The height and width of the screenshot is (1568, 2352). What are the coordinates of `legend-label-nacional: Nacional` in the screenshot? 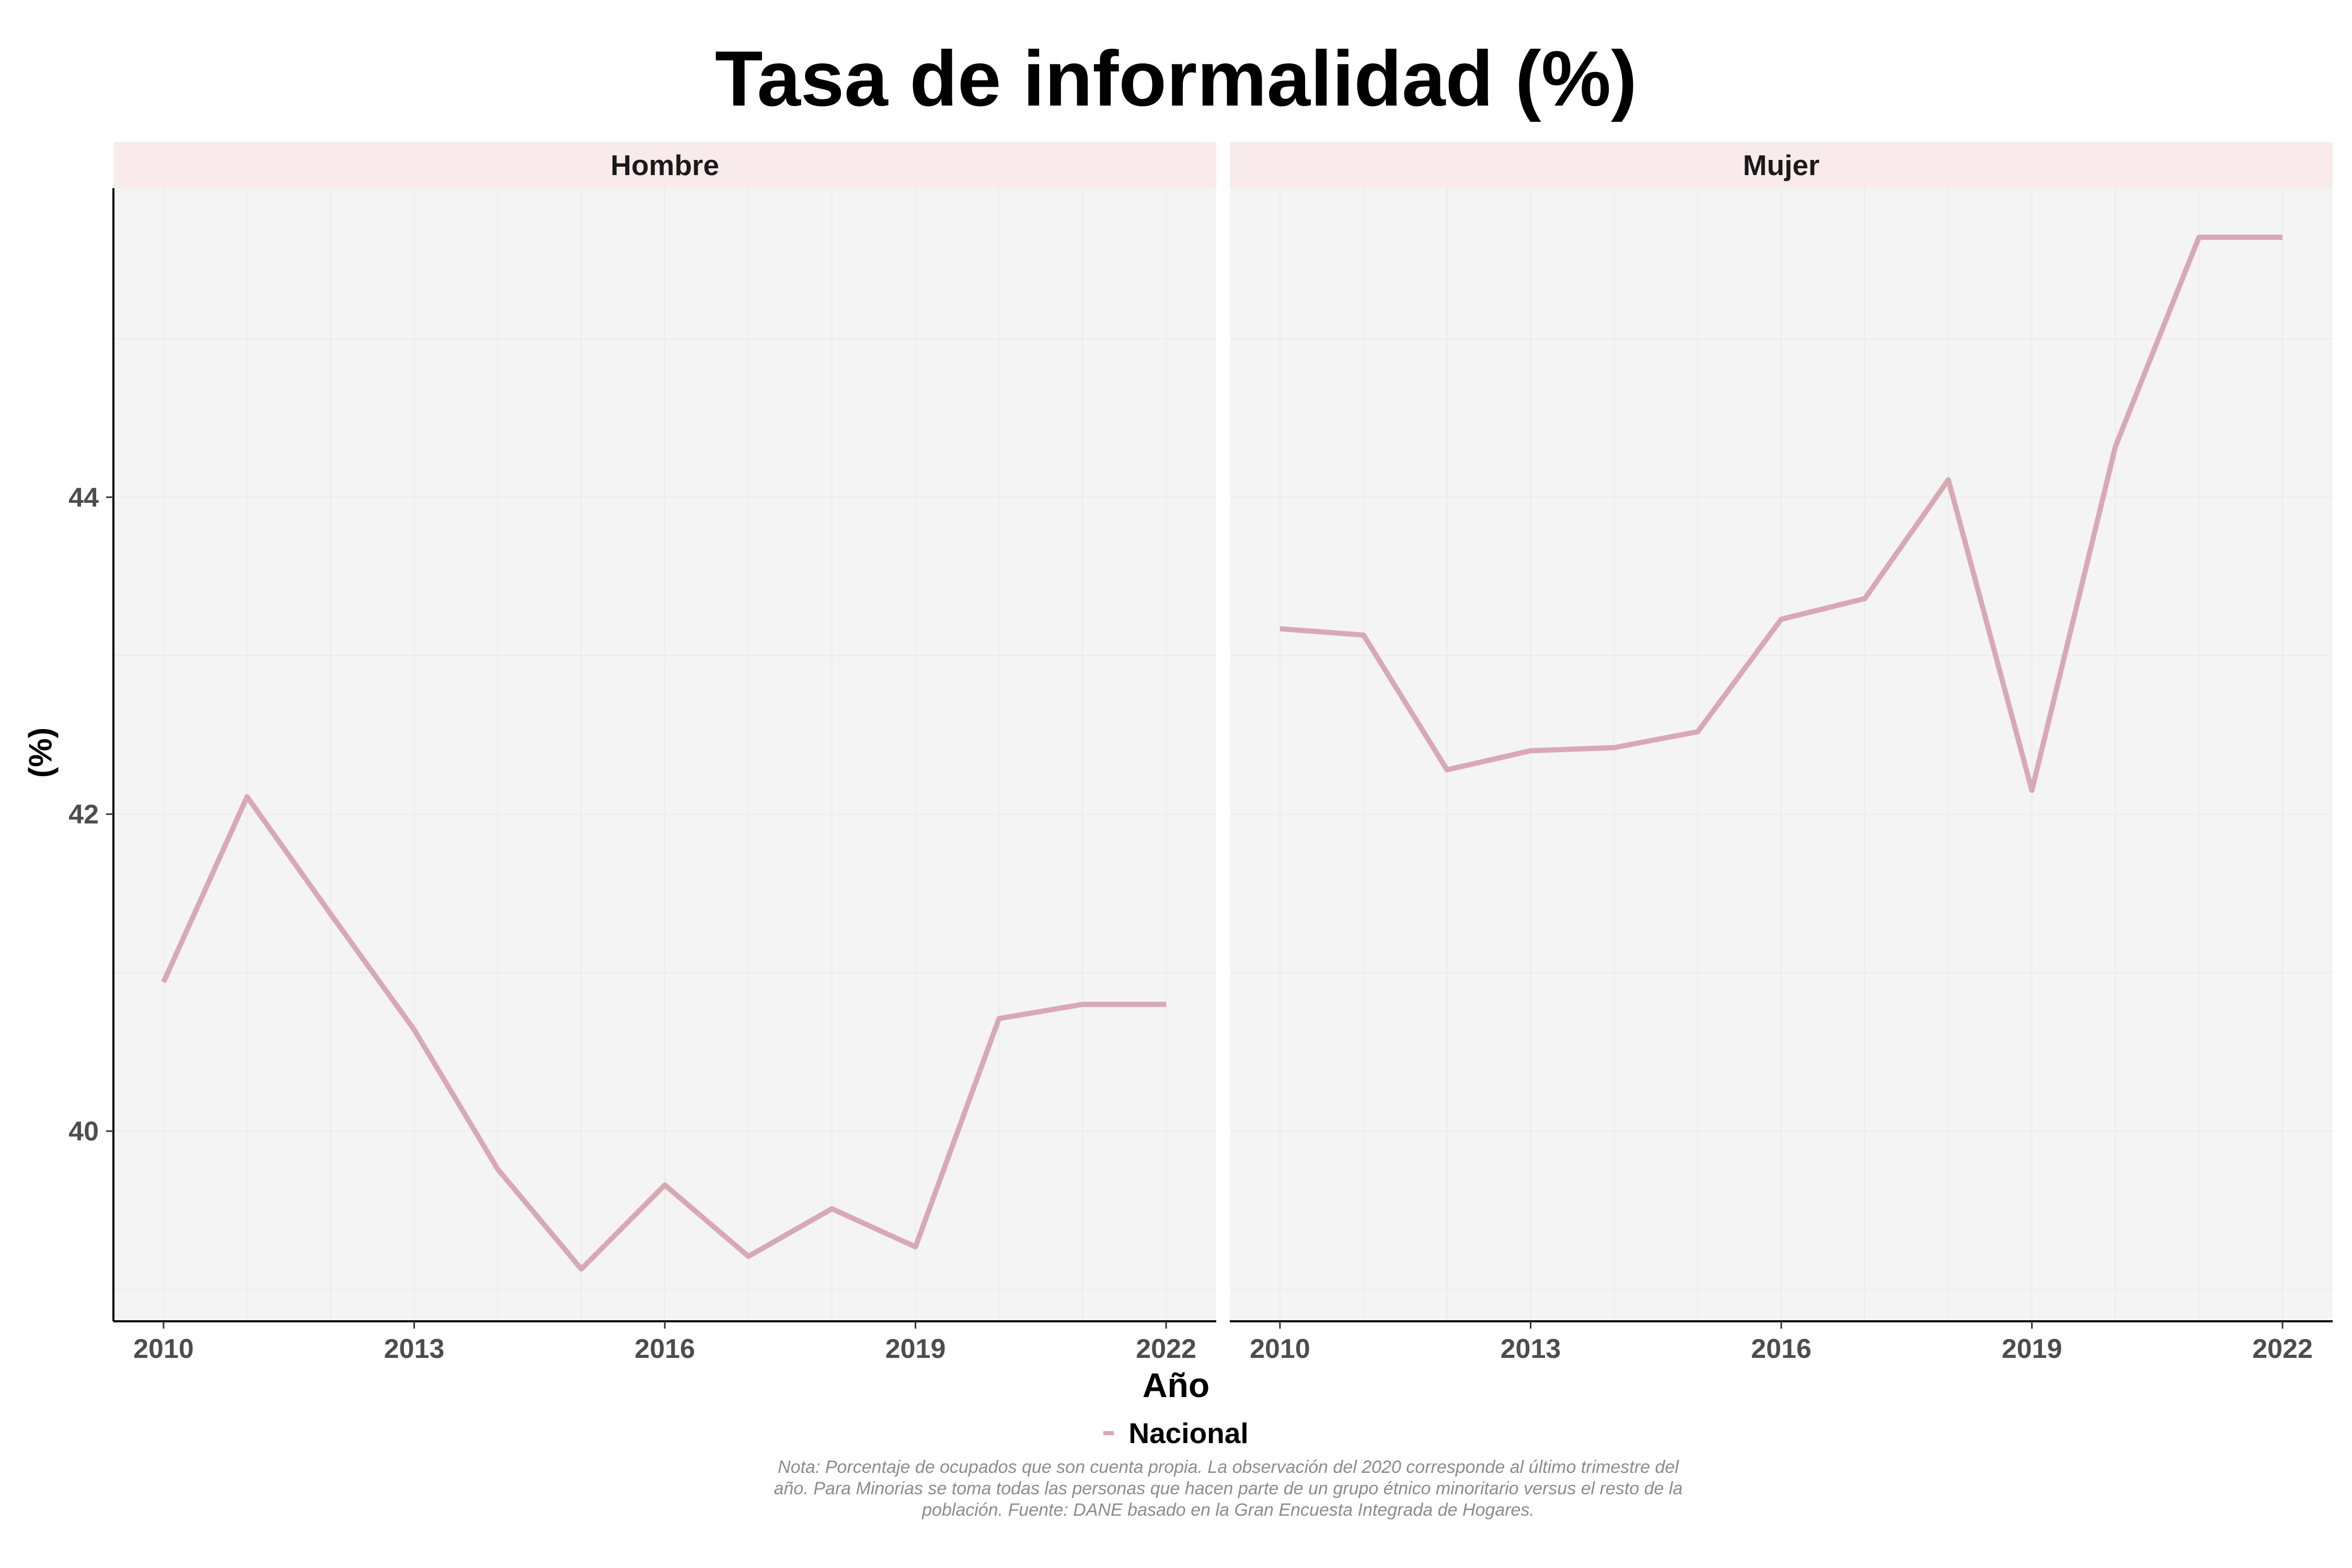 It's located at (1188, 1433).